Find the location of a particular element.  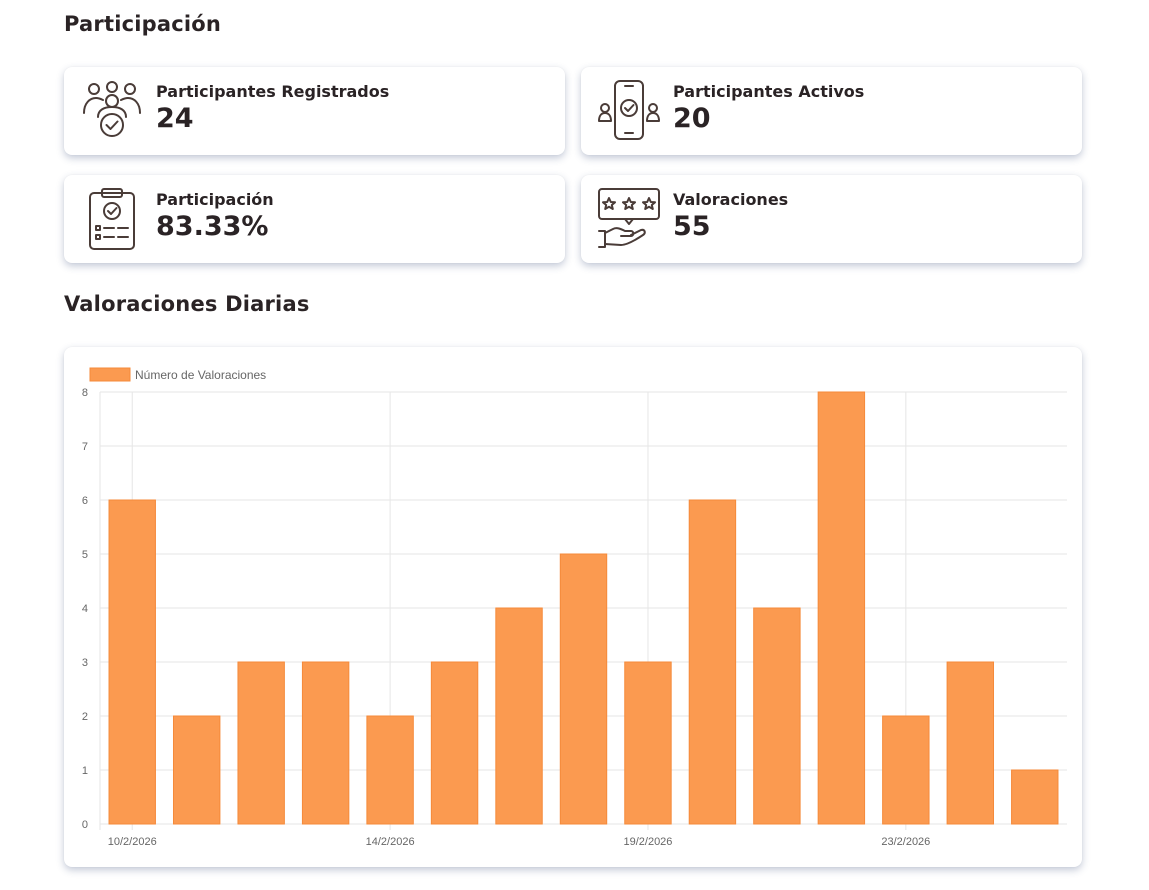

bar-14-2-2026 is located at coordinates (390, 770).